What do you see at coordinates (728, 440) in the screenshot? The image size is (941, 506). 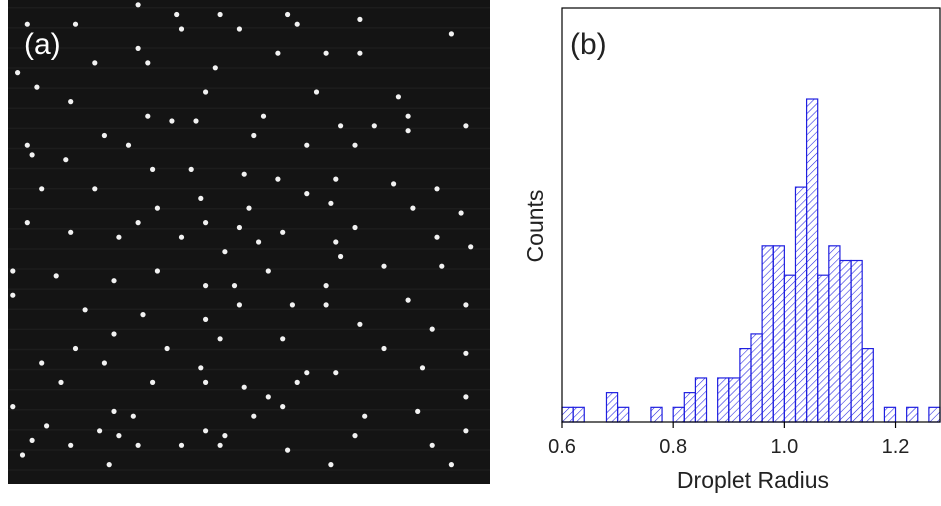 I see `x-tick-layer: 0.6 0.8 1.0 1.2` at bounding box center [728, 440].